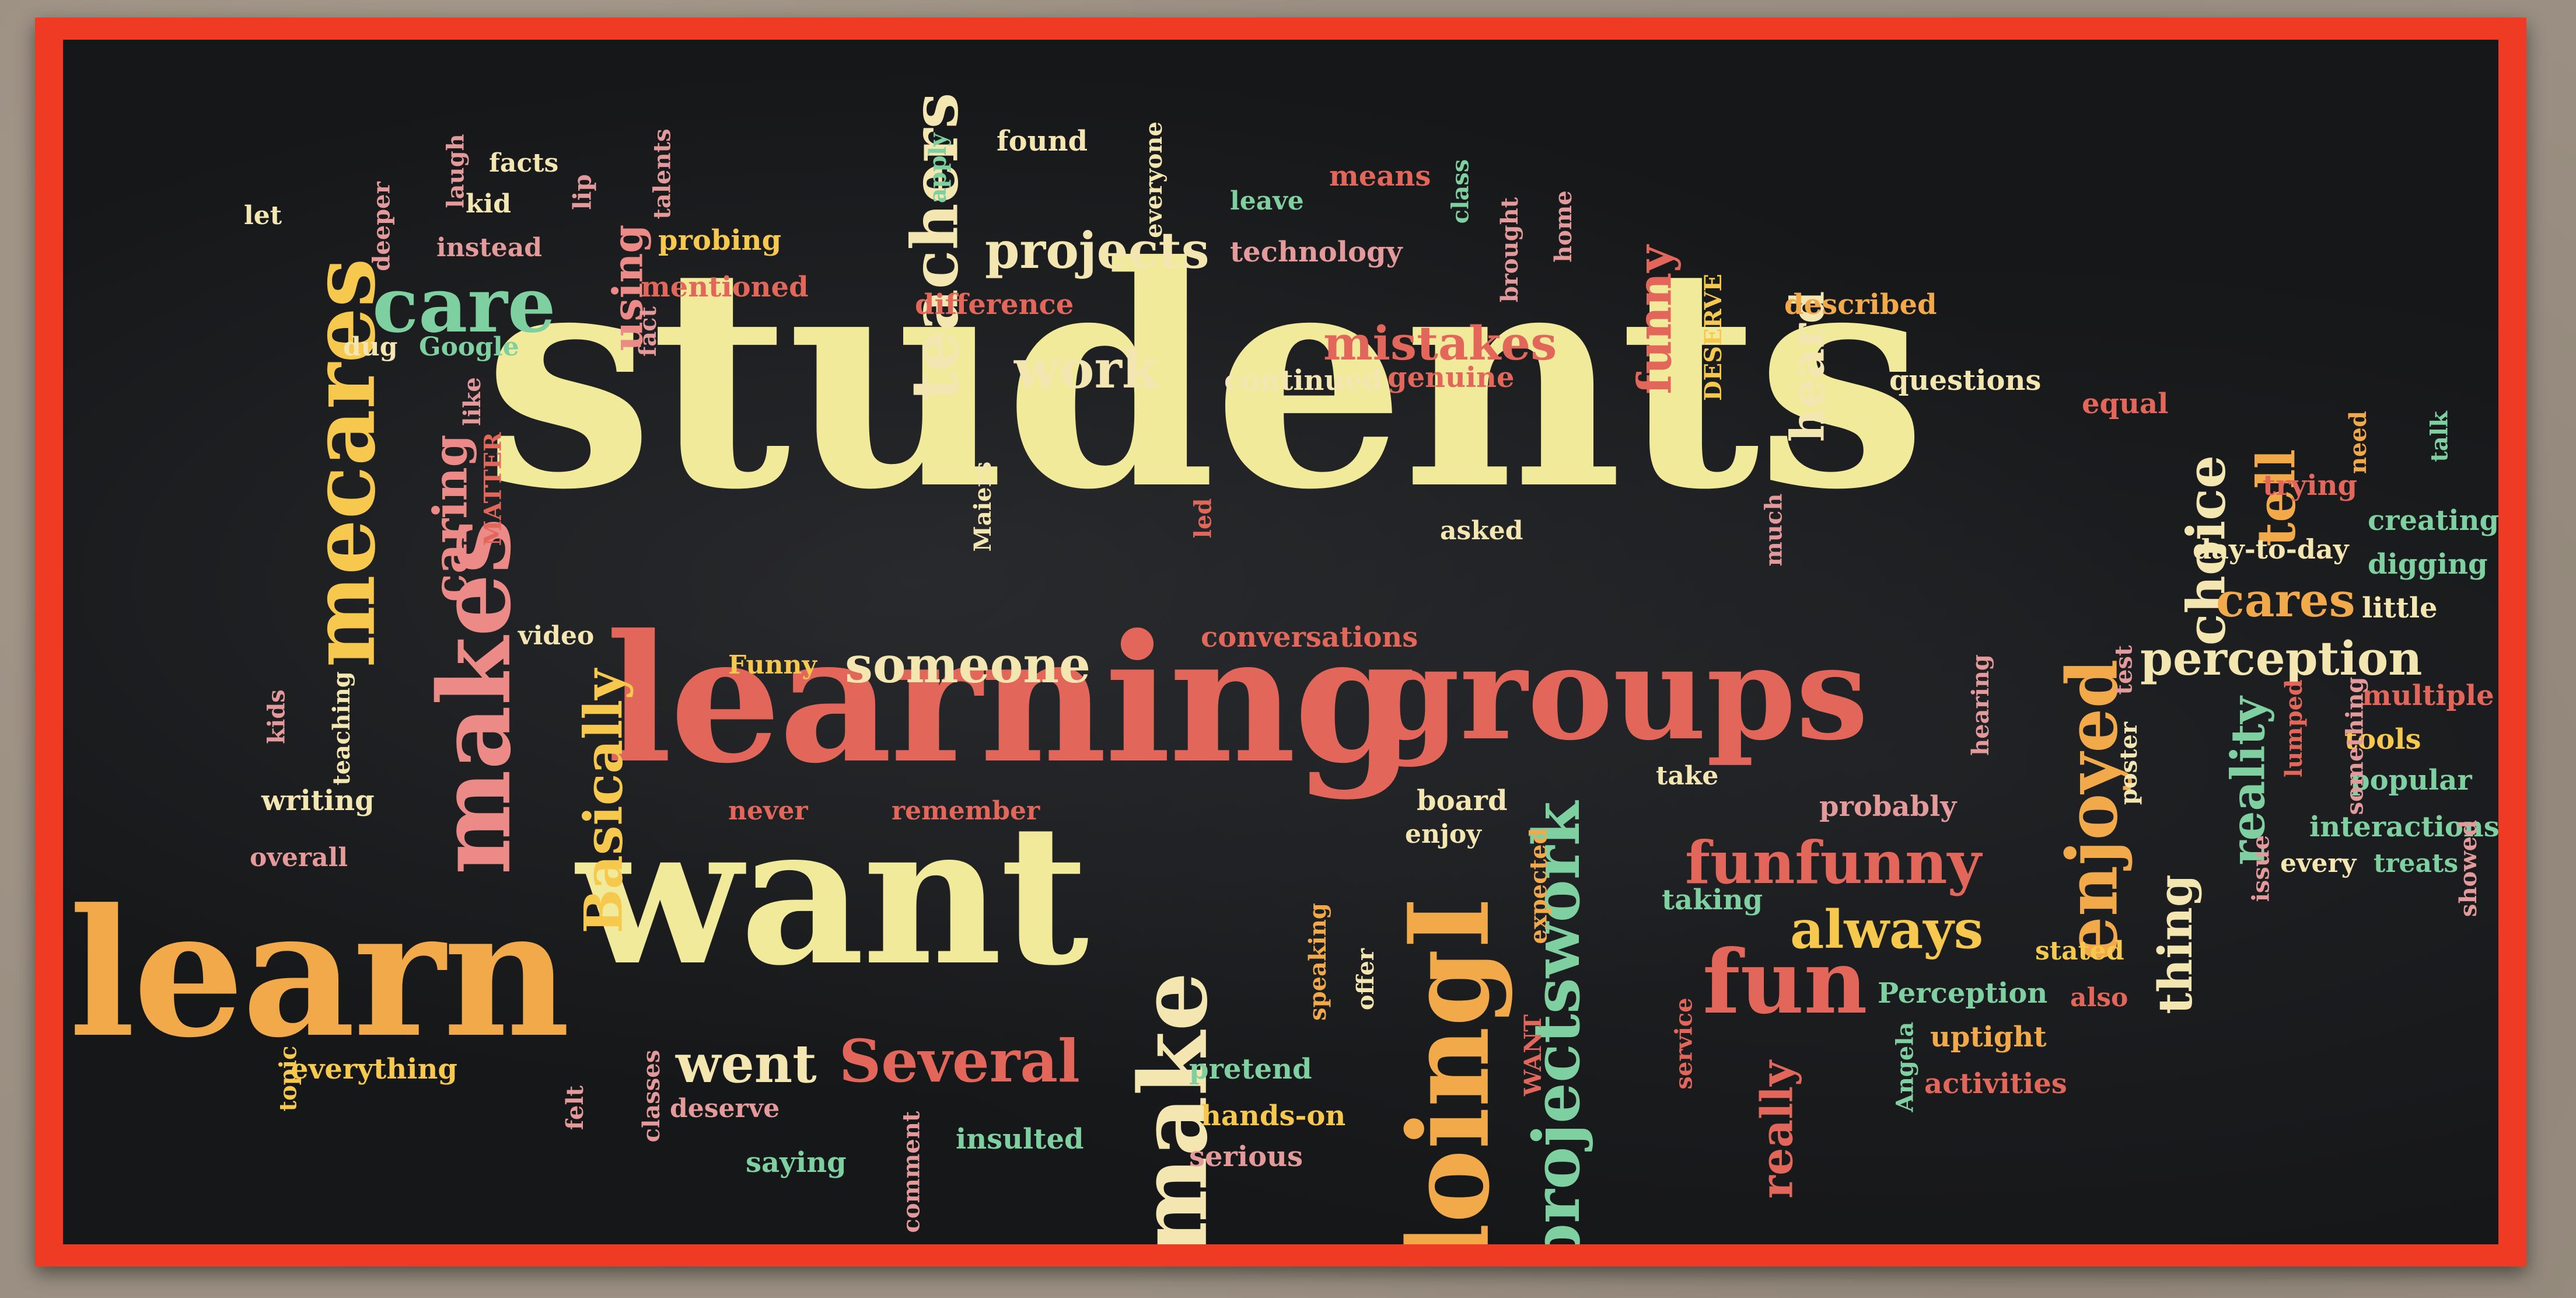 The image size is (2576, 1298). What do you see at coordinates (374, 1069) in the screenshot?
I see `word-everything: everything` at bounding box center [374, 1069].